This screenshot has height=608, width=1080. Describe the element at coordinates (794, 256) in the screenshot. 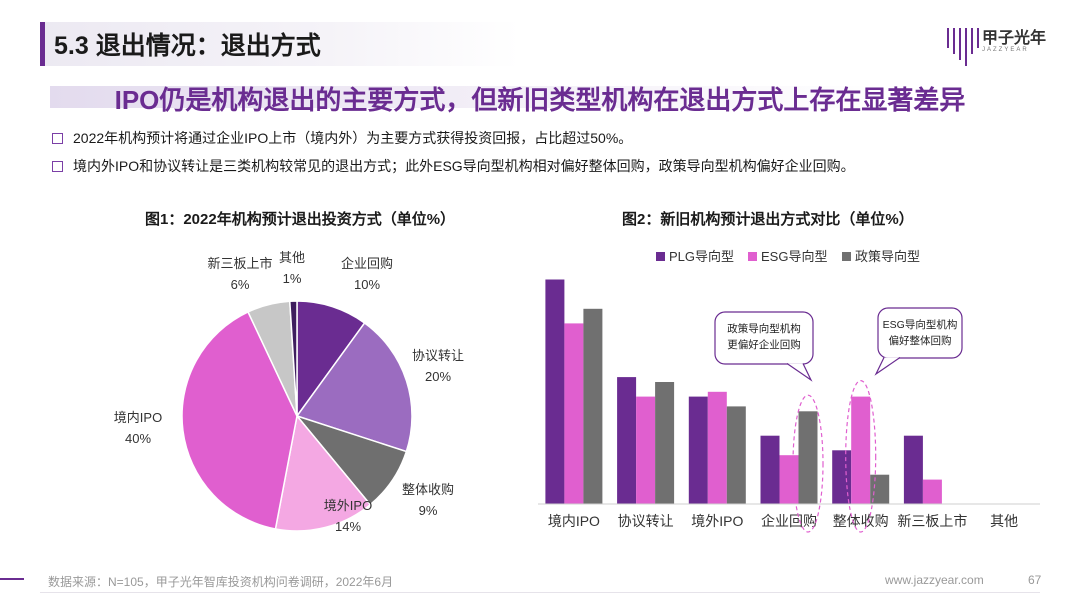

I see `legend-label: ESG导向型` at that location.